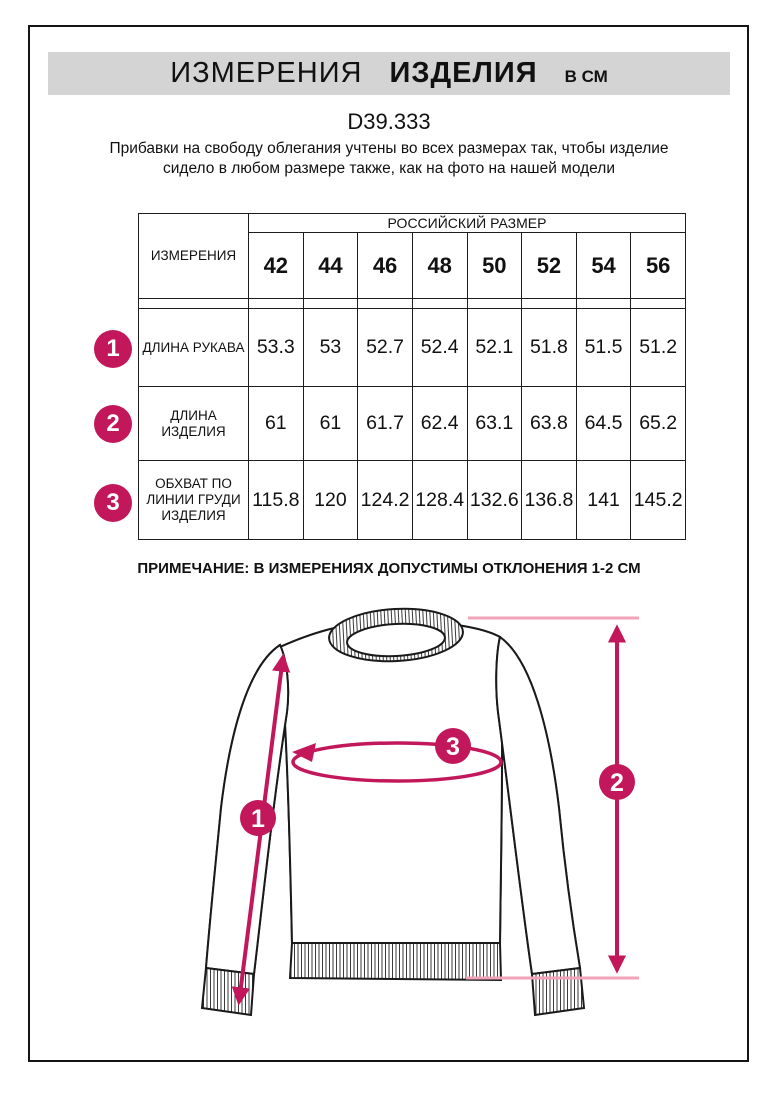 The image size is (778, 1100). What do you see at coordinates (395, 962) in the screenshot?
I see `hem-band` at bounding box center [395, 962].